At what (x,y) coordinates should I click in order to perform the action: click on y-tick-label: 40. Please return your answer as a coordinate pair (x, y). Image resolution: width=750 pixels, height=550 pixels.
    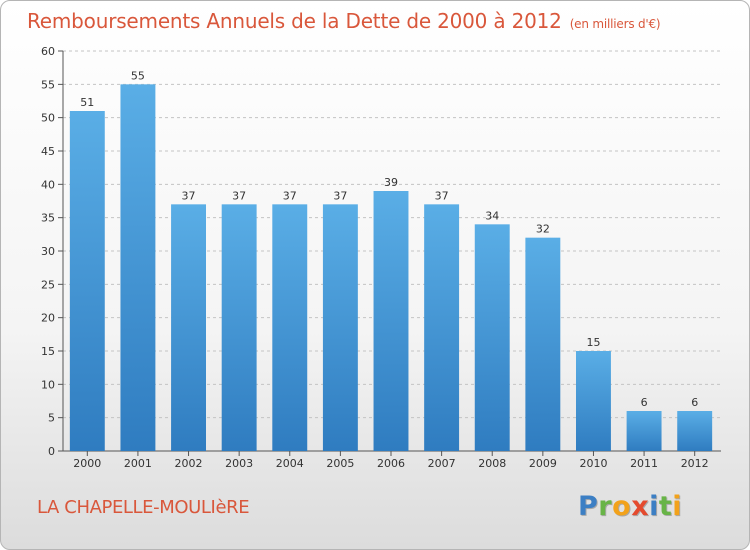
    Looking at the image, I should click on (48, 184).